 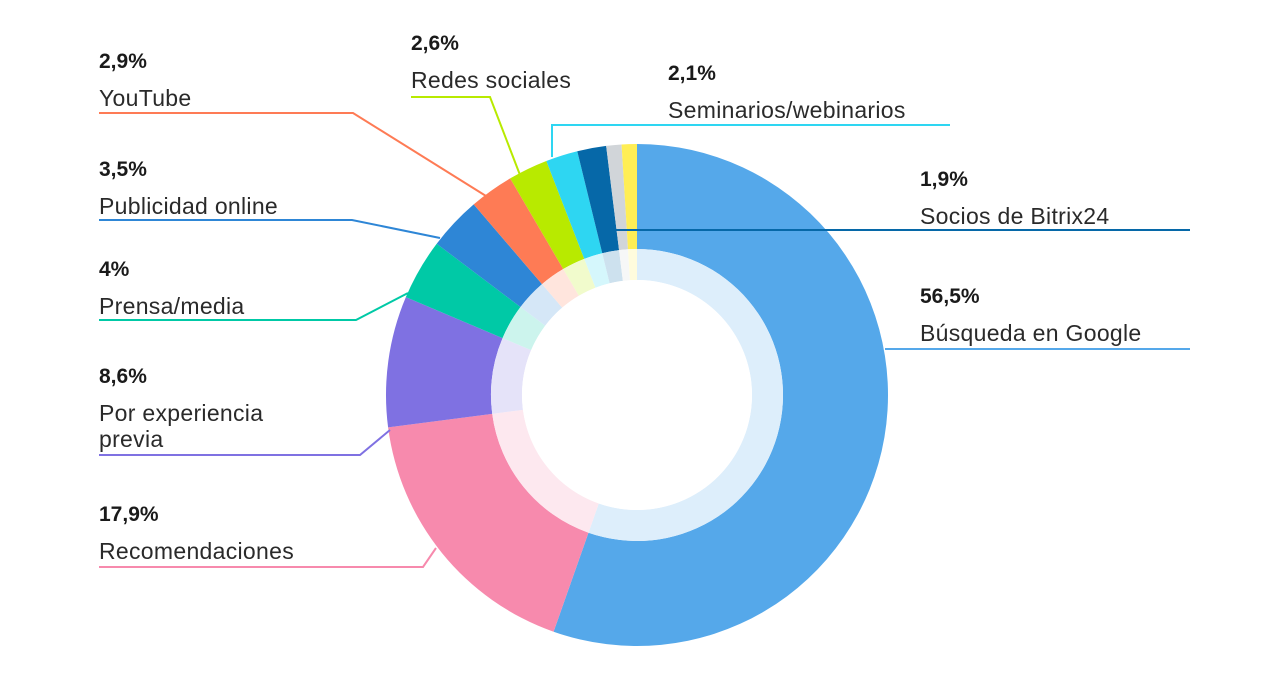 What do you see at coordinates (444, 362) in the screenshot?
I see `slice-por-experiencia-previa` at bounding box center [444, 362].